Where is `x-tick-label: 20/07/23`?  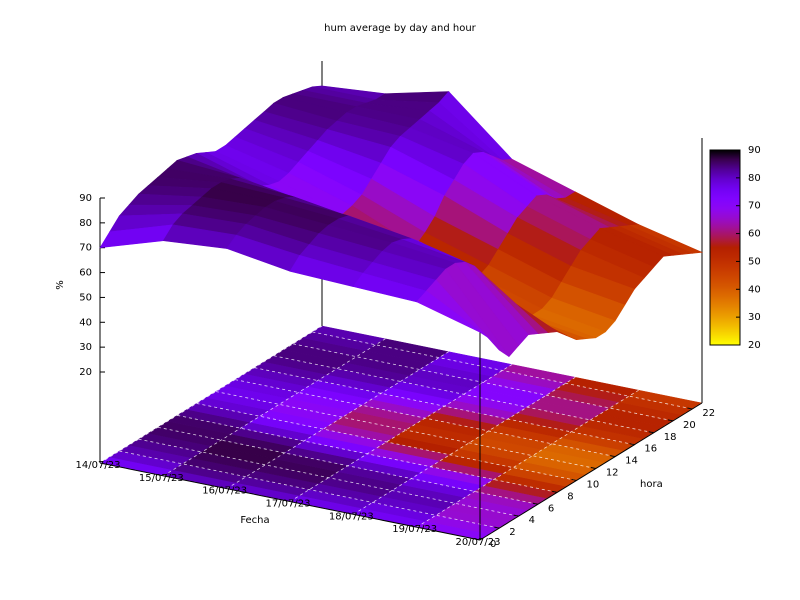 x-tick-label: 20/07/23 is located at coordinates (478, 542).